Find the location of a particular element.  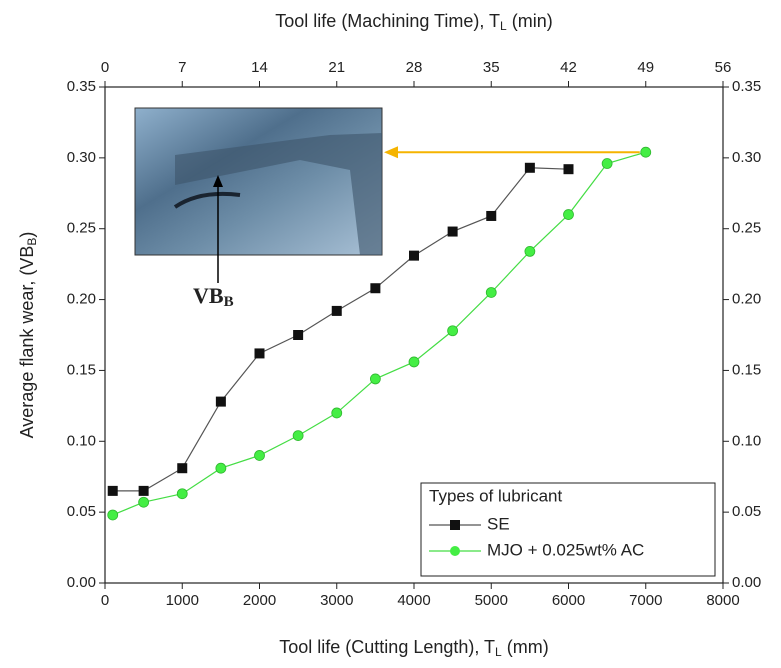

y2-tick-label: 0.05 is located at coordinates (746, 511).